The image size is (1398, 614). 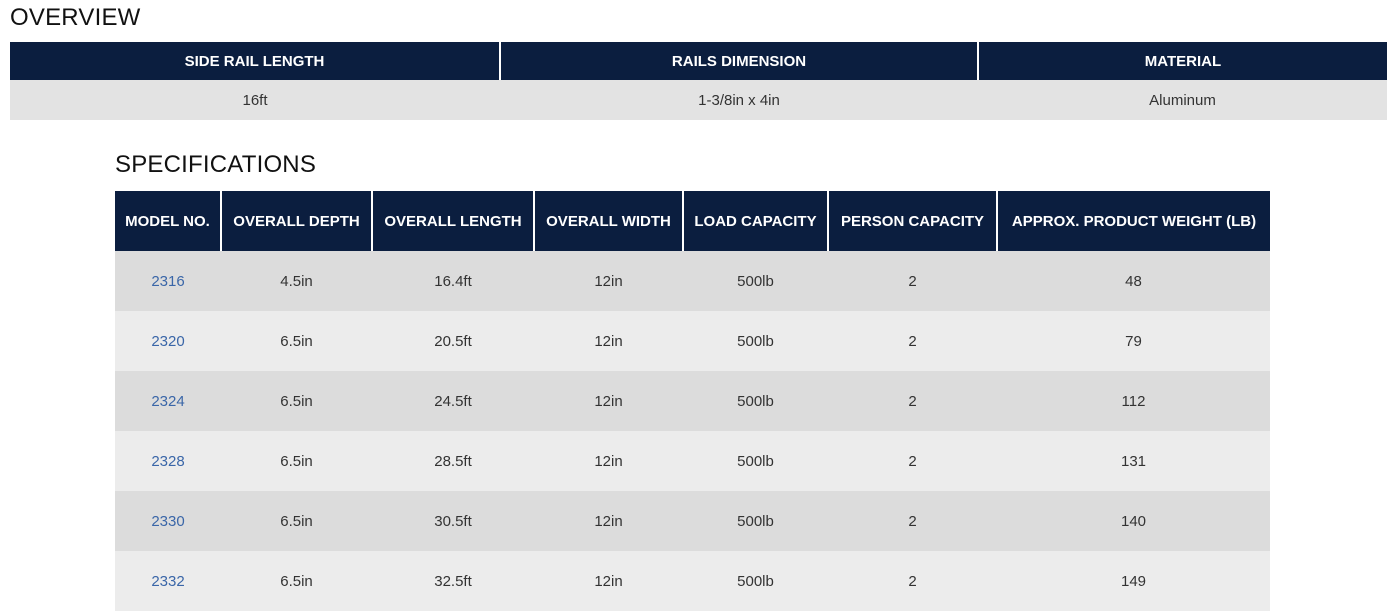 I want to click on cell-model-no: 2332, so click(x=168, y=581).